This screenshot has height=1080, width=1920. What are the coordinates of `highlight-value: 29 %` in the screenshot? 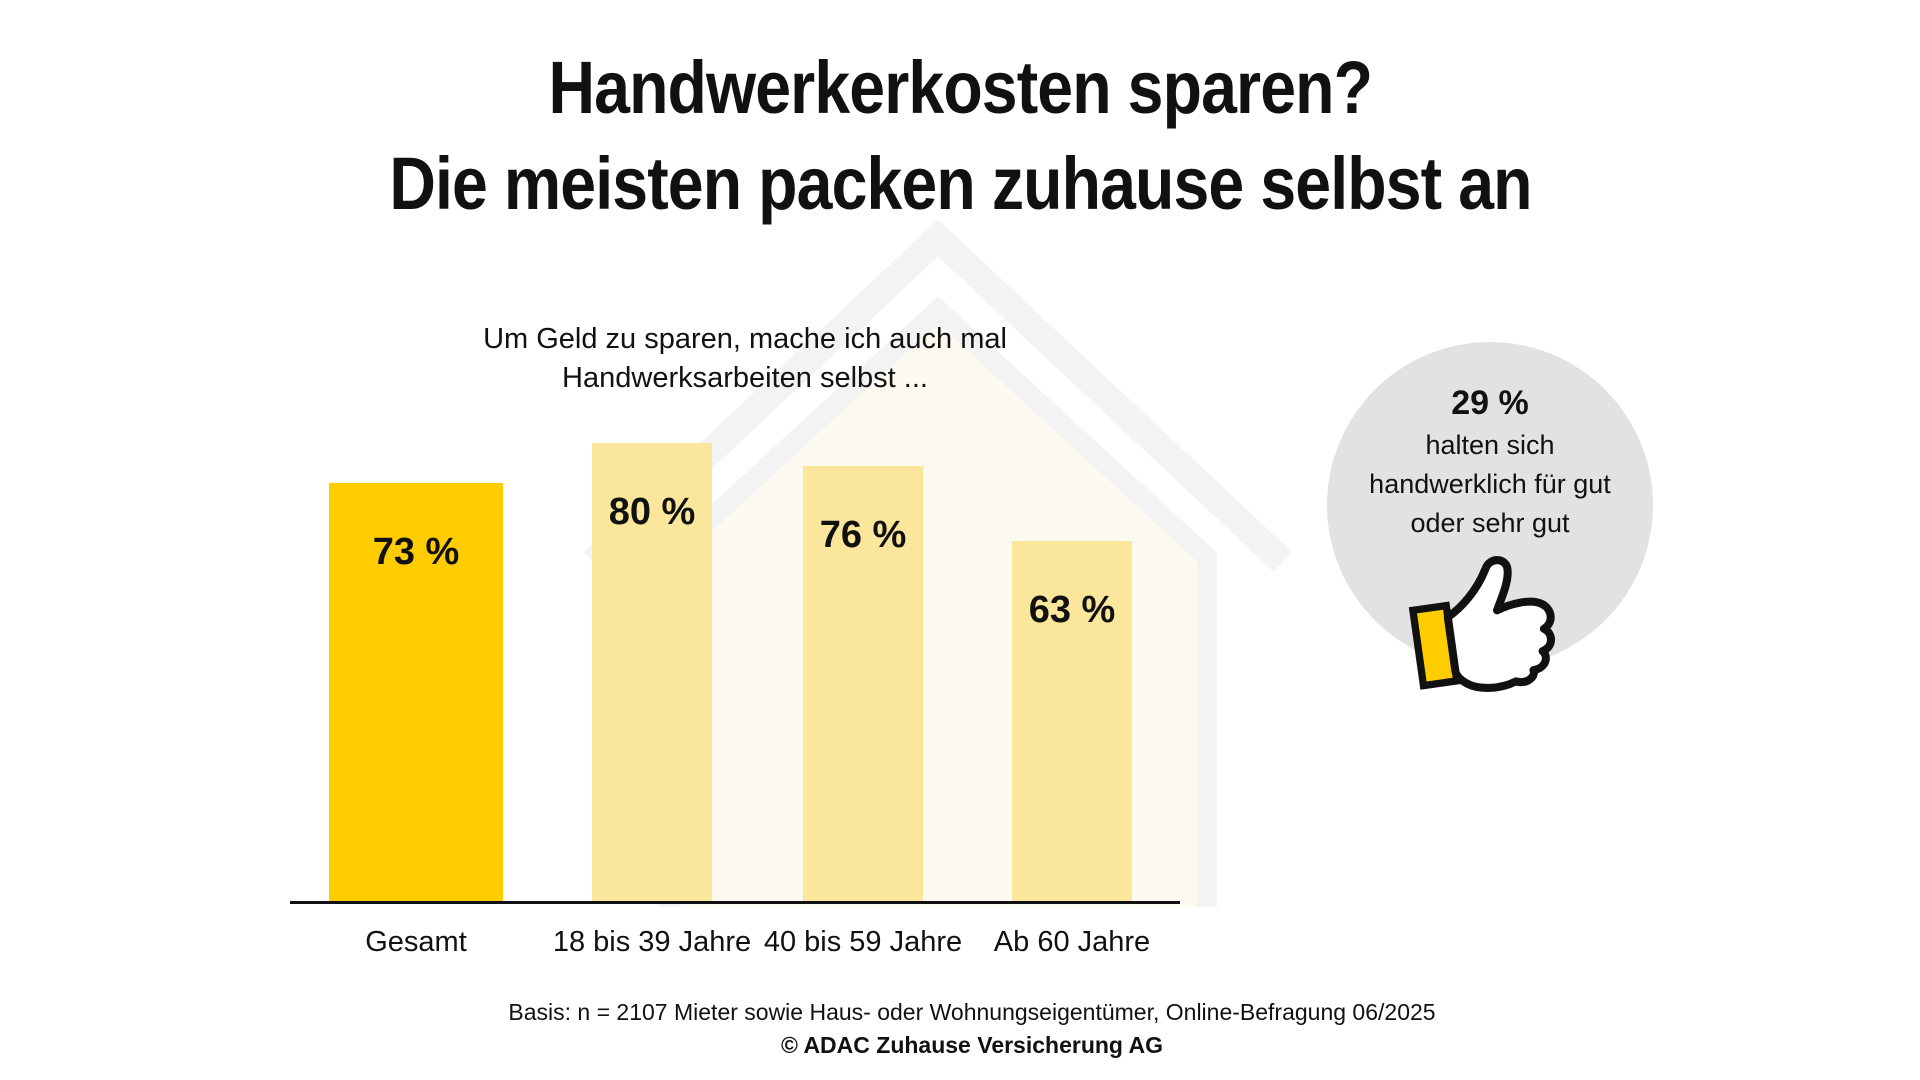 It's located at (1490, 403).